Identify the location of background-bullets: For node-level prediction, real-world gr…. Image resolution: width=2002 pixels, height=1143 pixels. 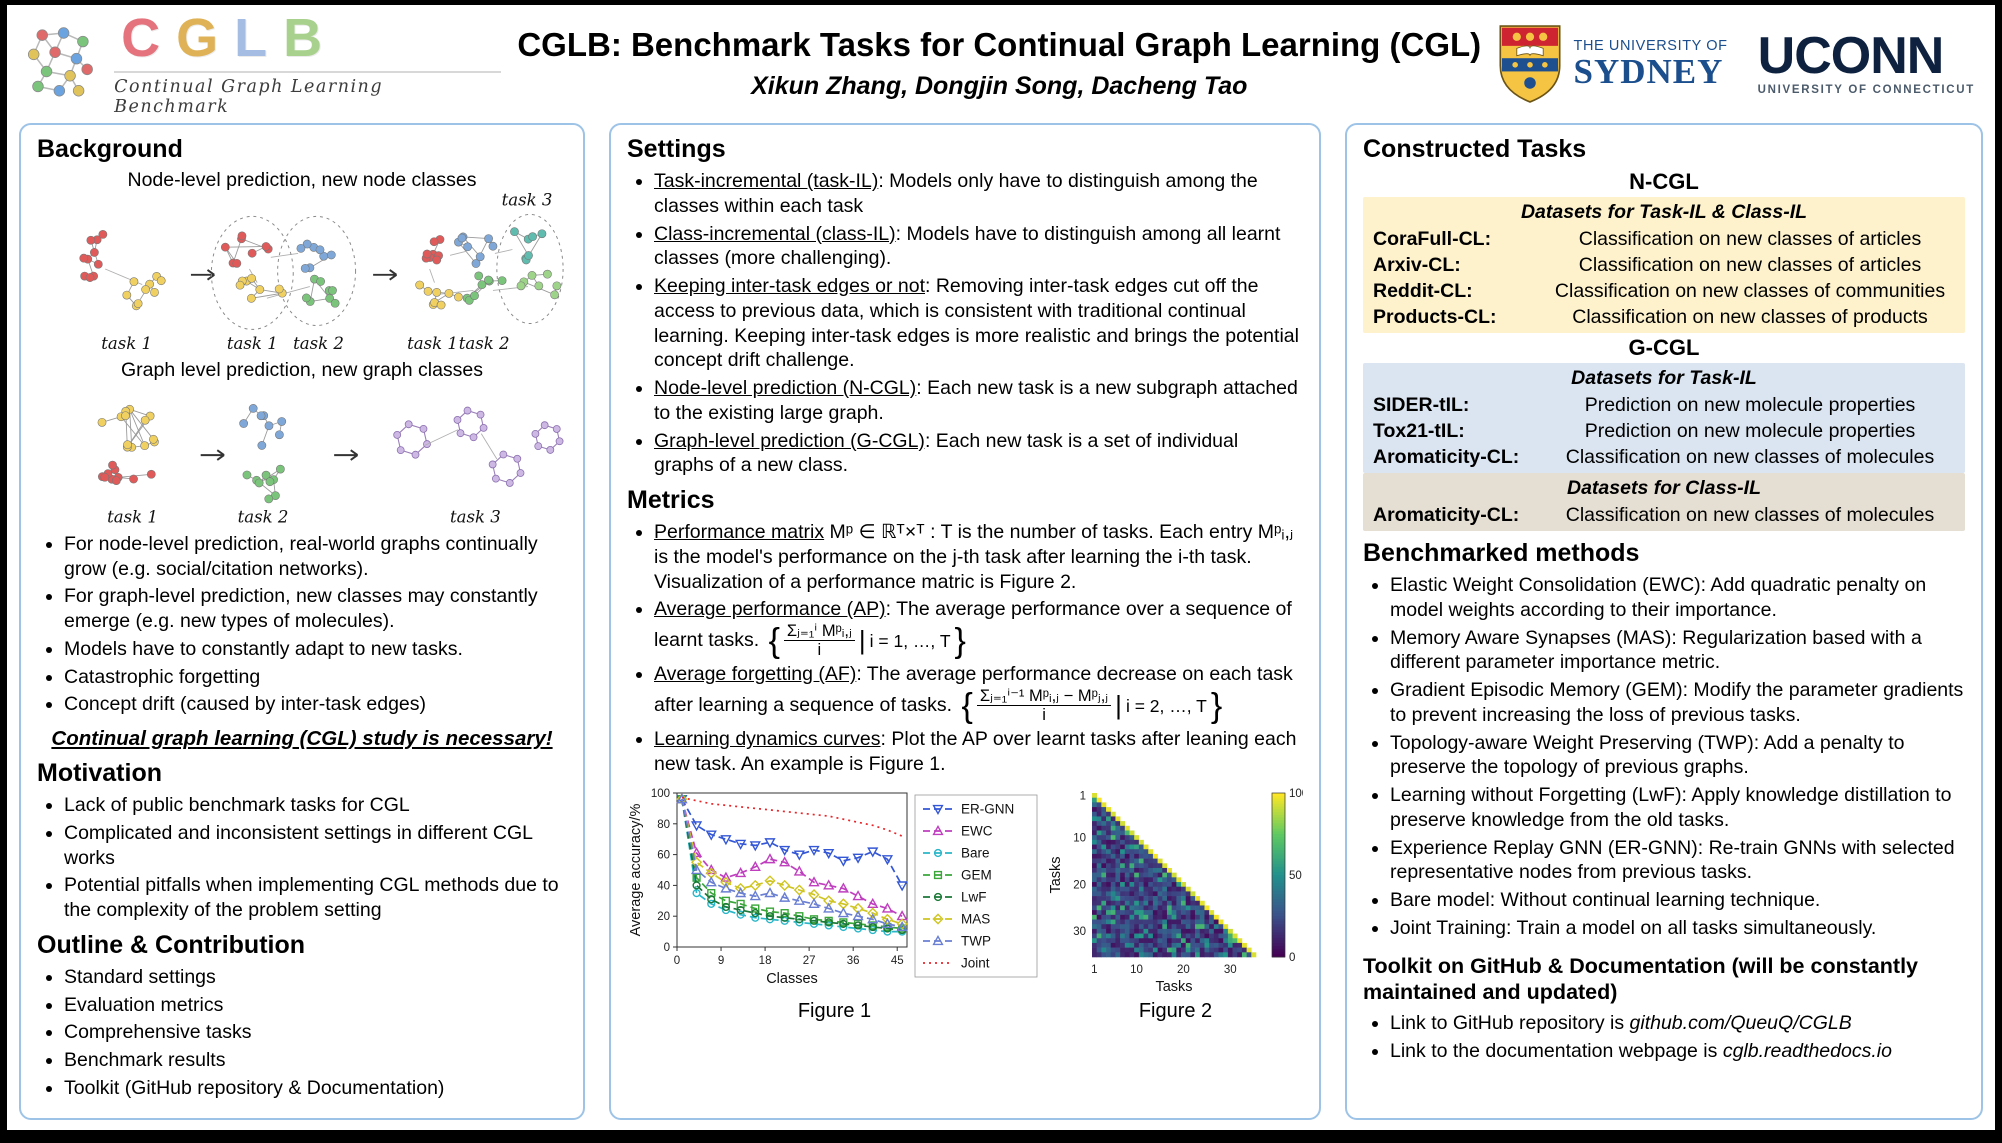
(302, 624).